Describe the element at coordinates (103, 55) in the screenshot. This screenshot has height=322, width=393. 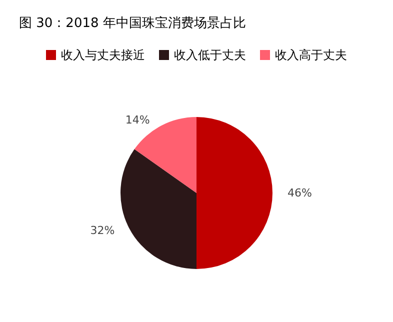
I see `legend-label: 收入与丈夫接近` at that location.